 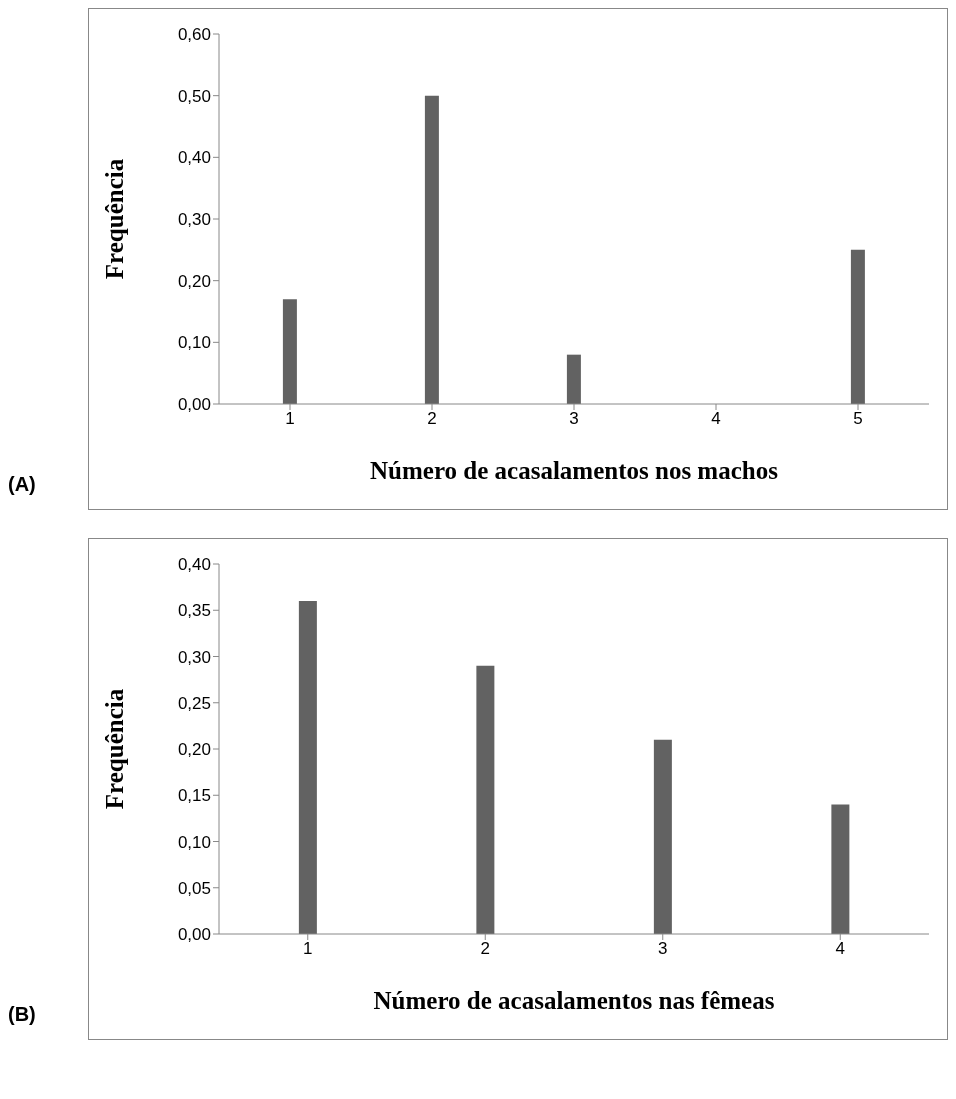 I want to click on y-tick-label: 0,25, so click(x=194, y=703).